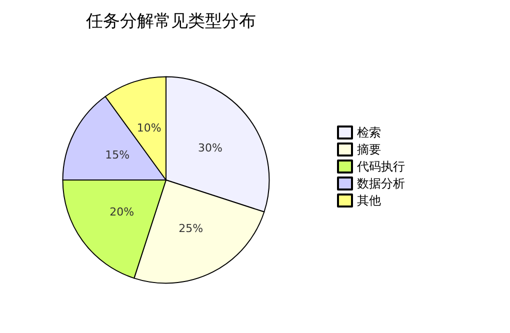 The height and width of the screenshot is (333, 510). What do you see at coordinates (380, 167) in the screenshot?
I see `legend-label: 代码执行` at bounding box center [380, 167].